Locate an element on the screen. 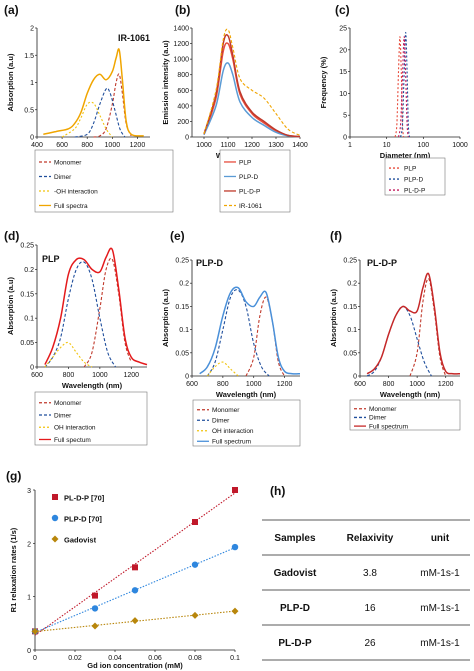  y-tick-label: 5 is located at coordinates (345, 116).